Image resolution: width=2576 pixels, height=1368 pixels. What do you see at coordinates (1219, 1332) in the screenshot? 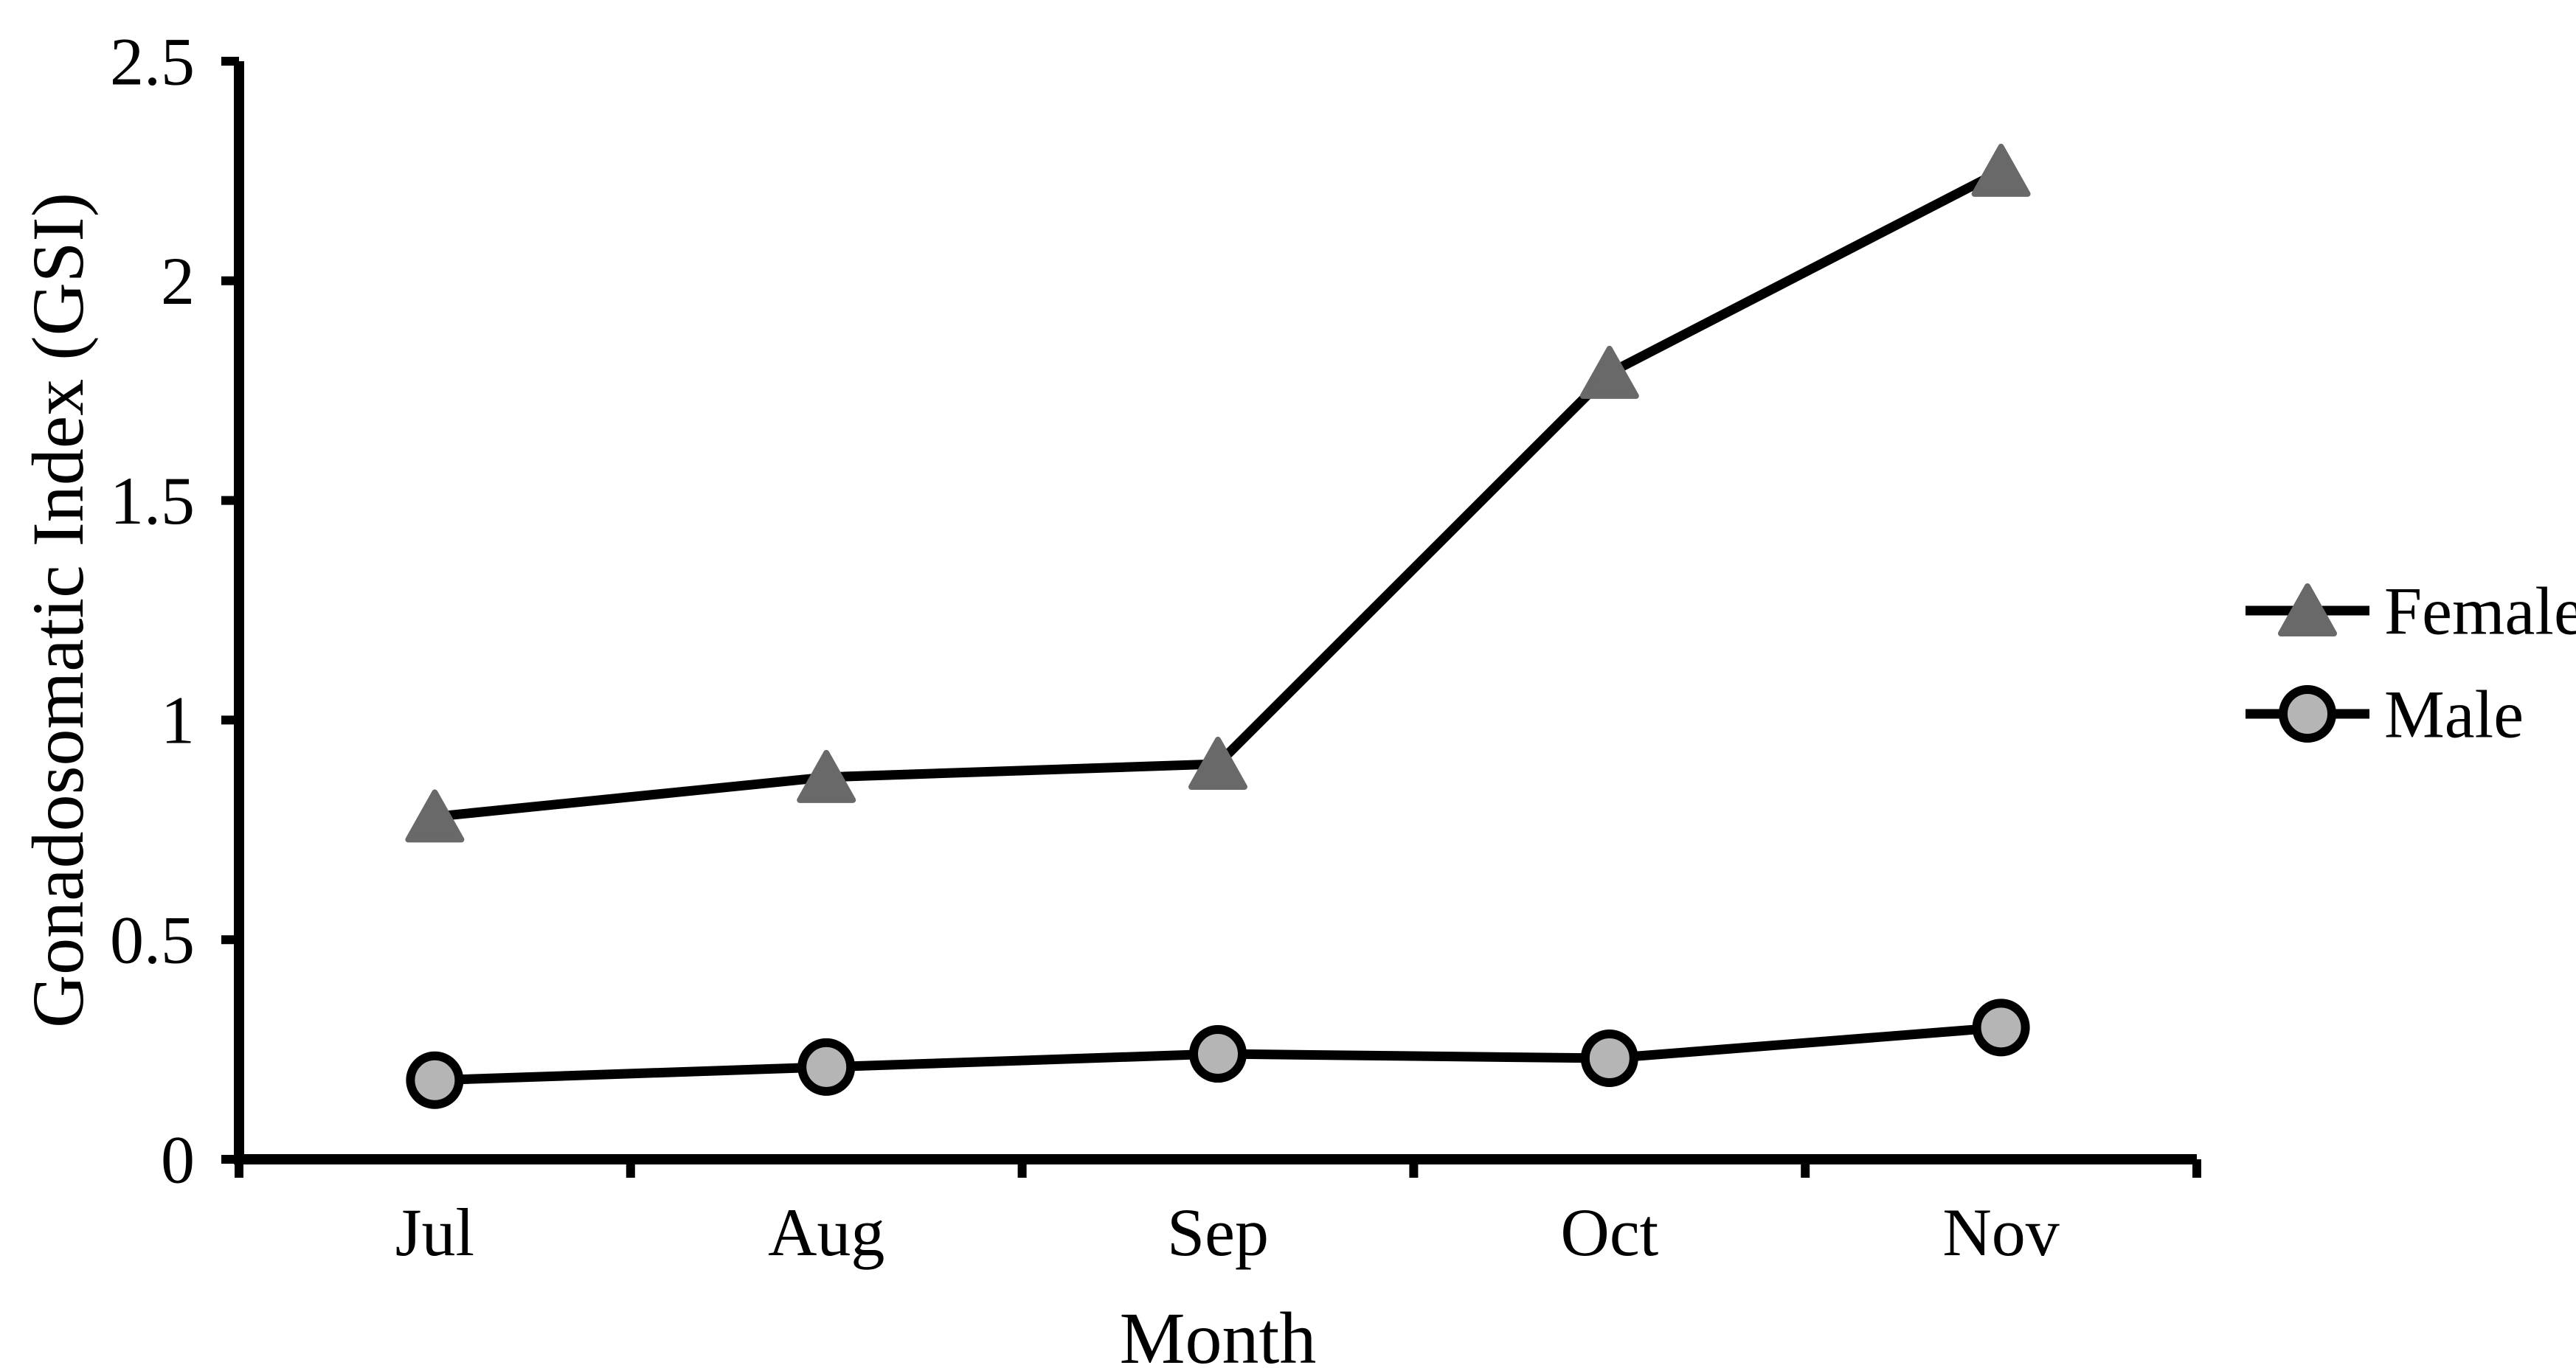
I see `x-axis-title: Month` at bounding box center [1219, 1332].